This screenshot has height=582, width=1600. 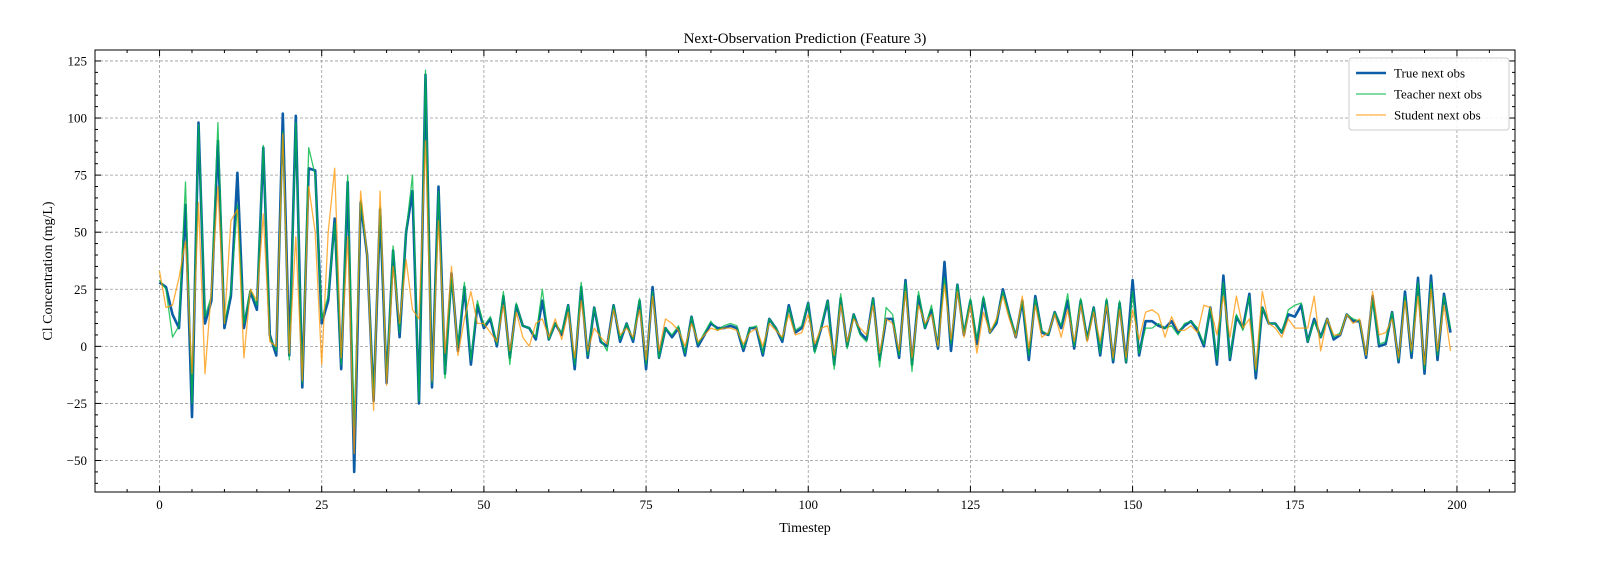 What do you see at coordinates (77, 403) in the screenshot?
I see `y-tick-label: −25` at bounding box center [77, 403].